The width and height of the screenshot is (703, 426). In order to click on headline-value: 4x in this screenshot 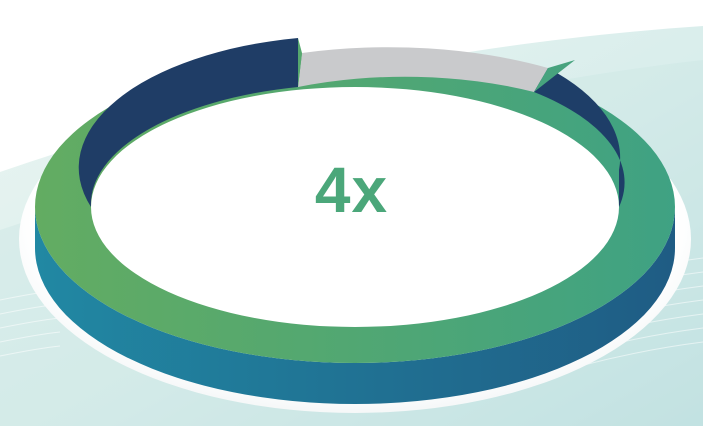, I will do `click(351, 190)`.